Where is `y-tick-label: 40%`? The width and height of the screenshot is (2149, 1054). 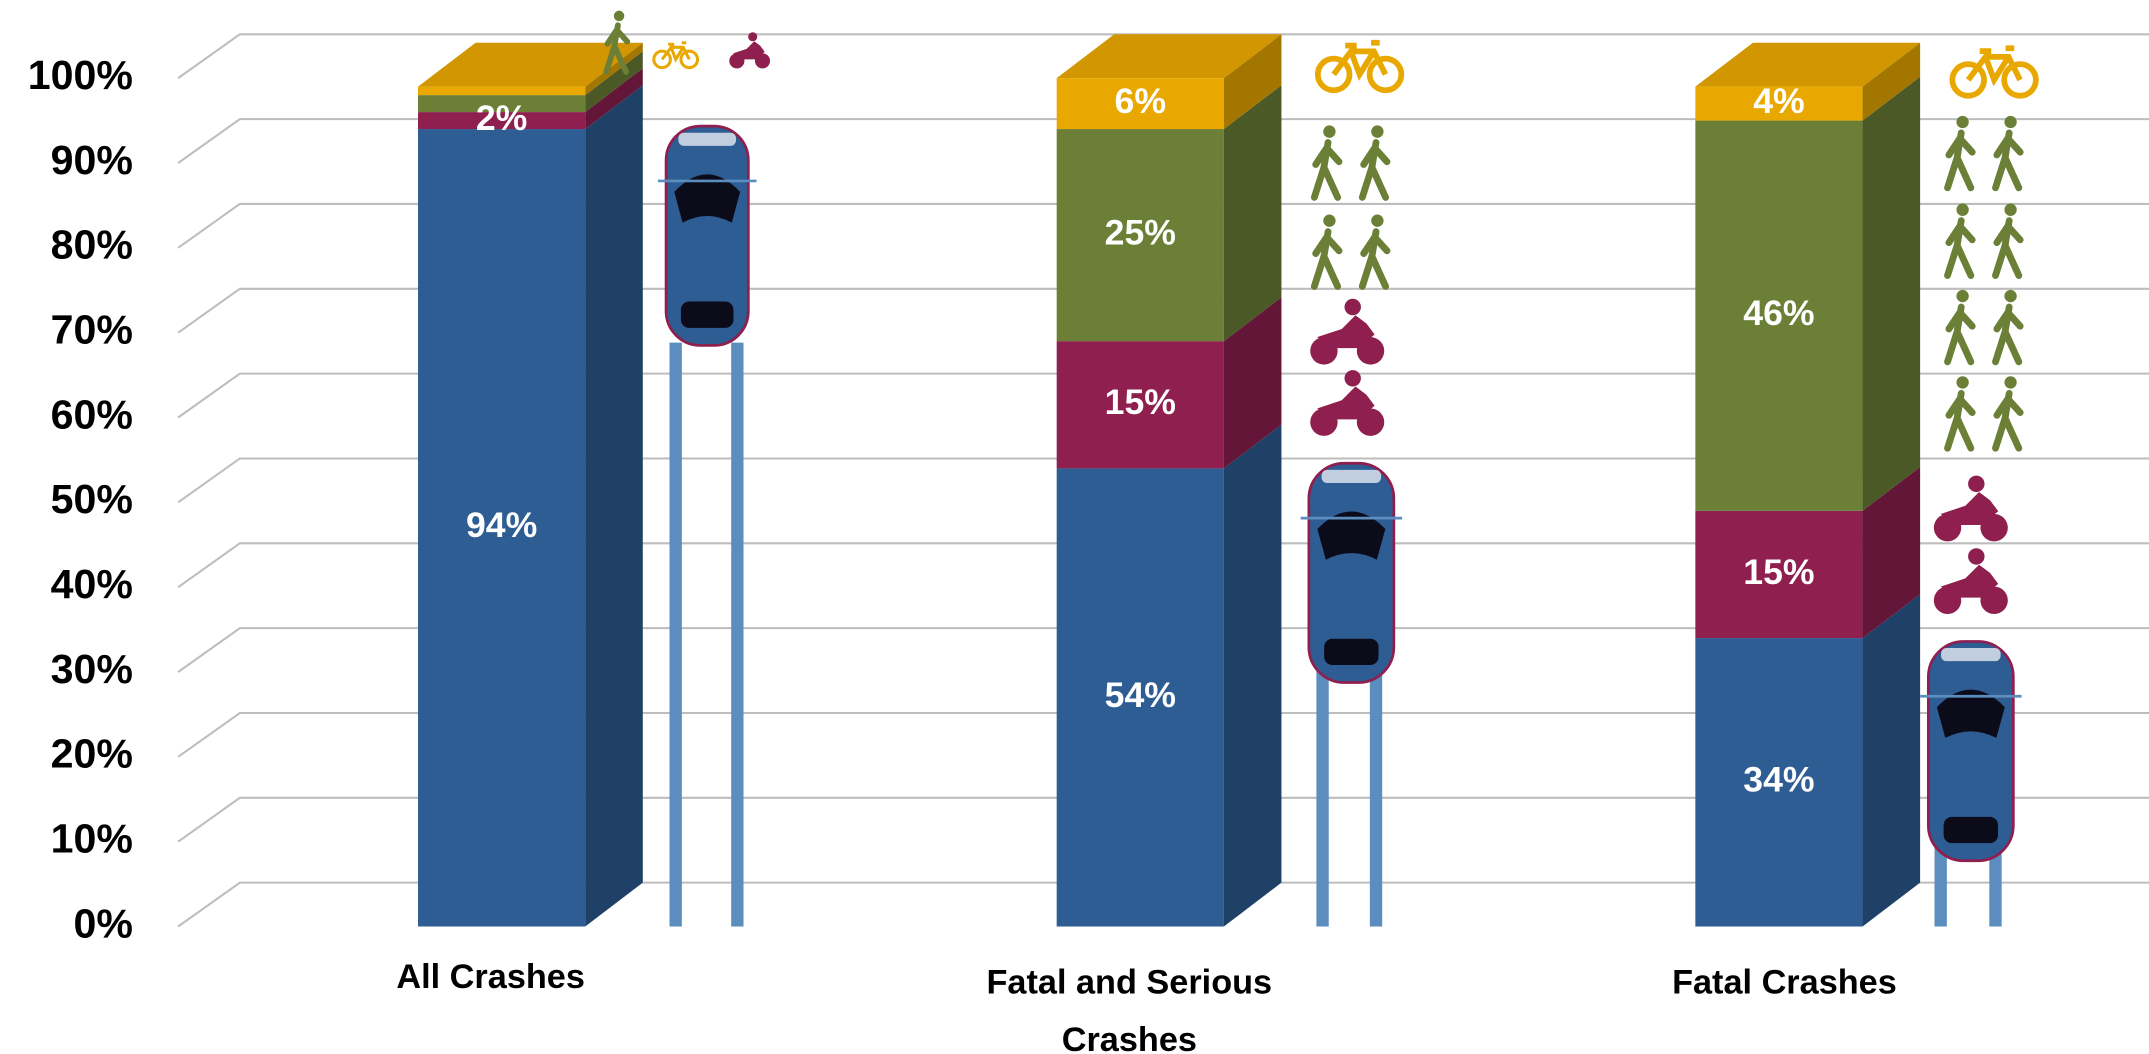
y-tick-label: 40% is located at coordinates (92, 584).